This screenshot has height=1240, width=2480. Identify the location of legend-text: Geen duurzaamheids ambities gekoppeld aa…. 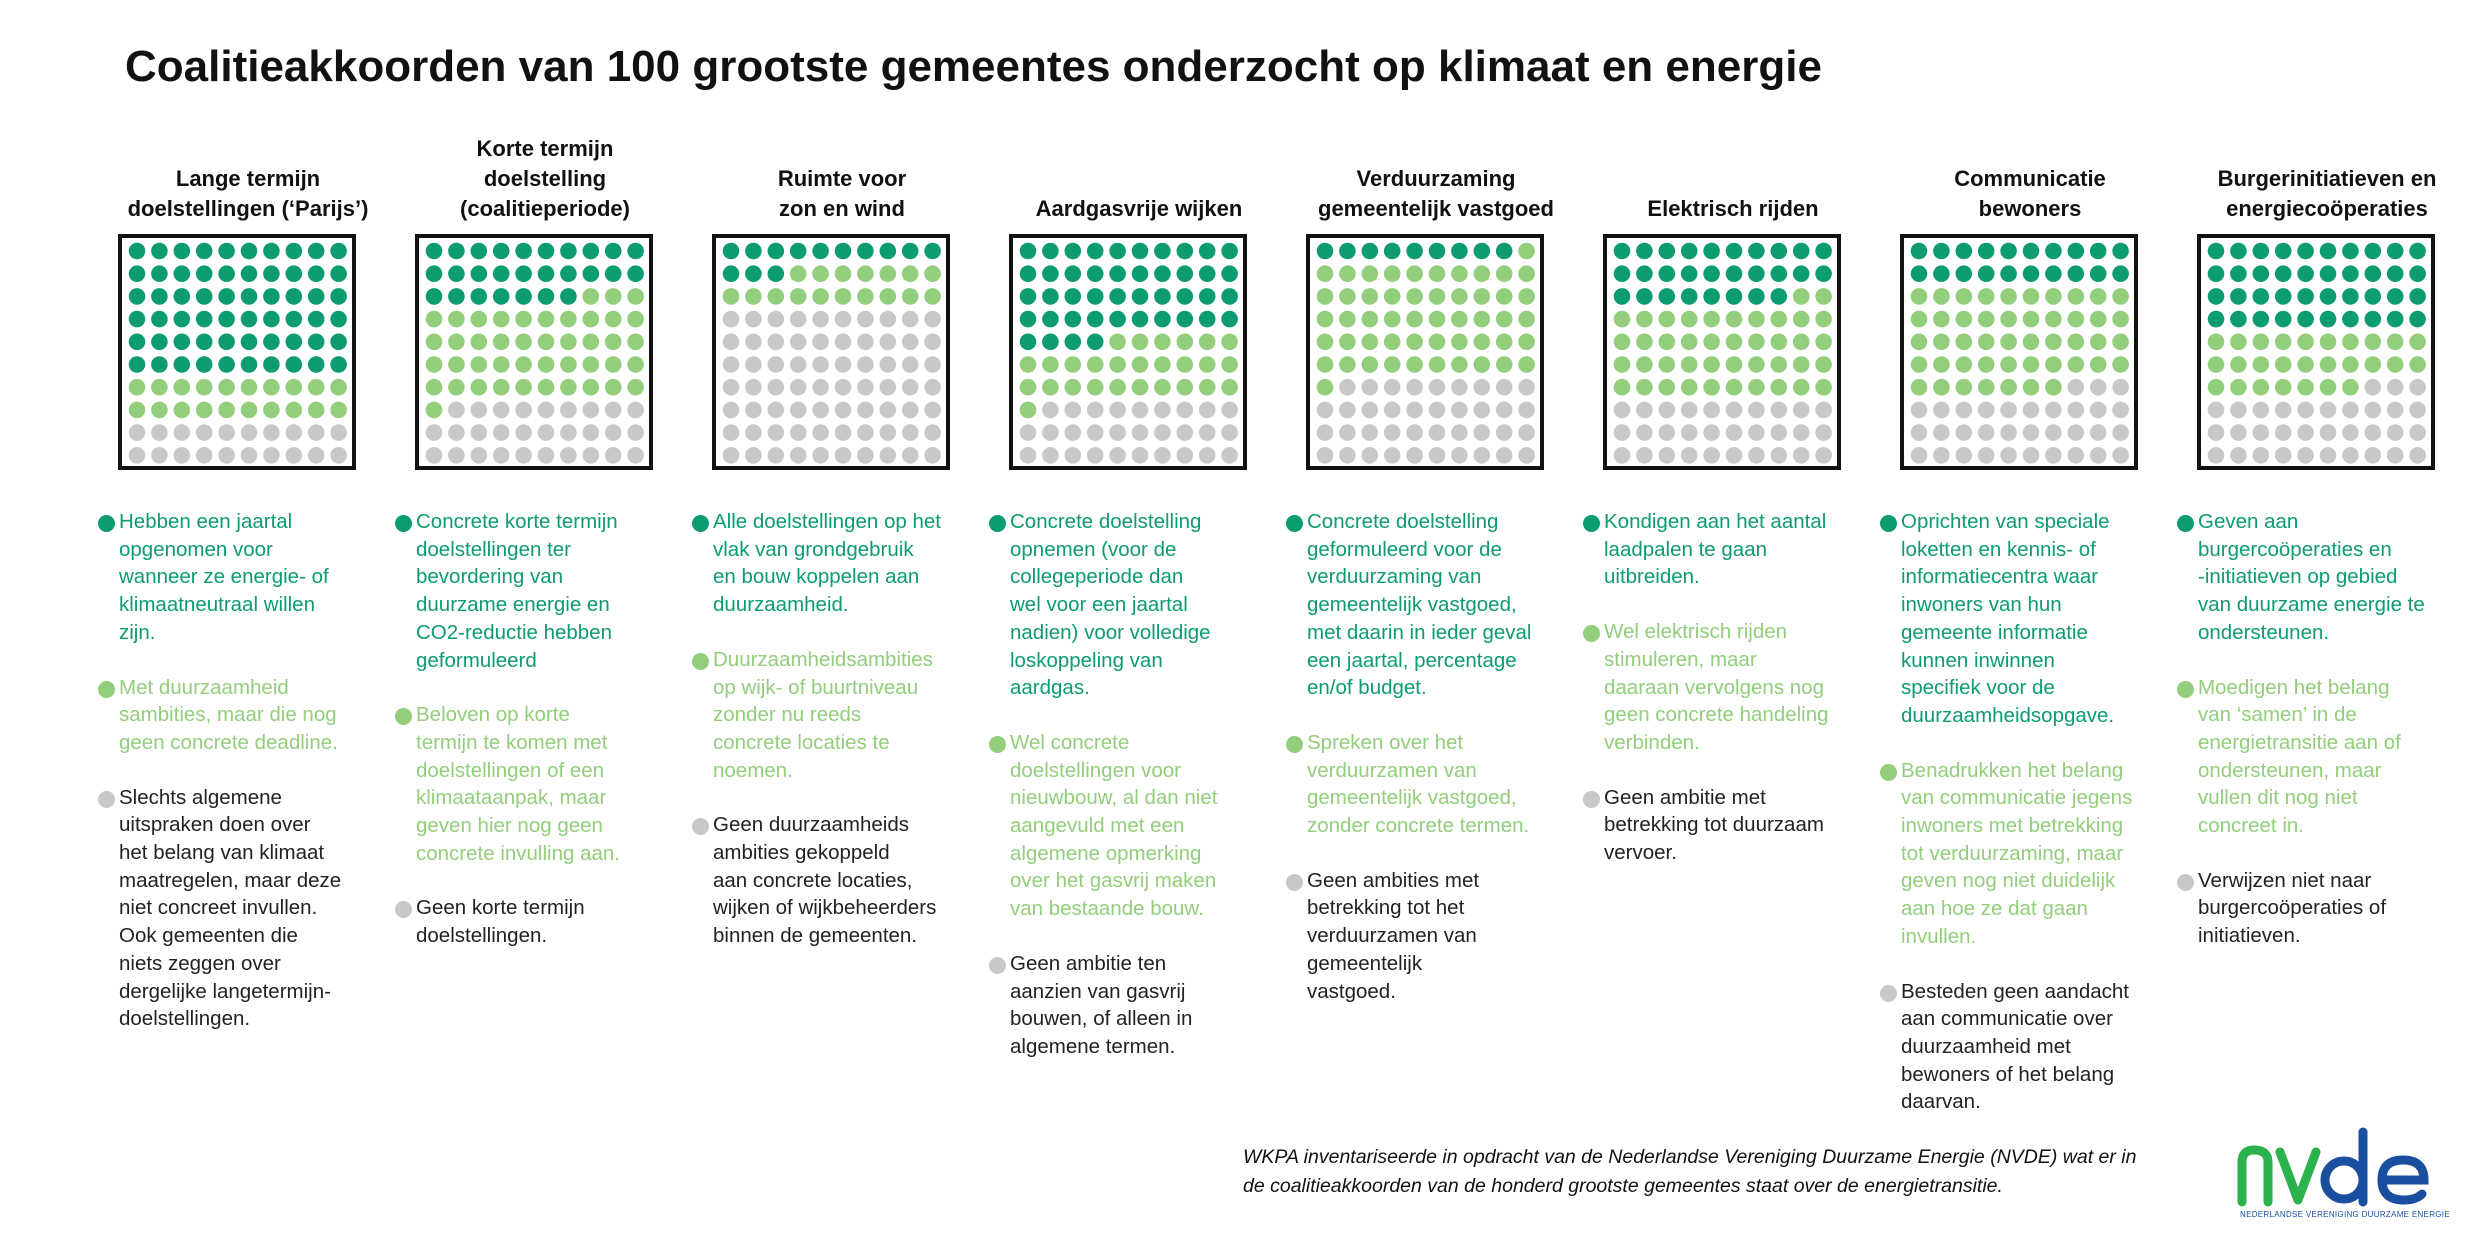
(825, 880).